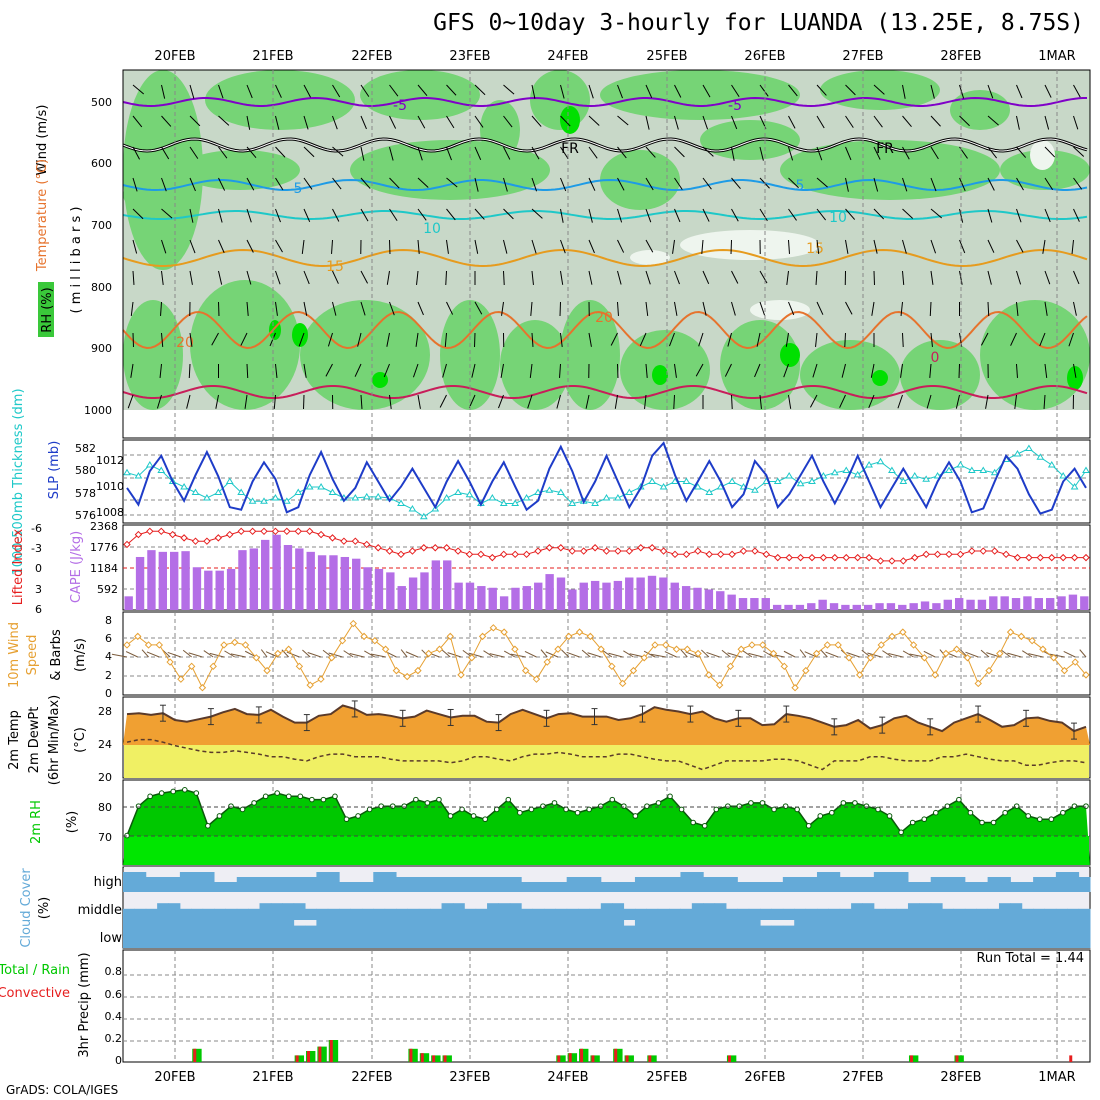 The height and width of the screenshot is (1100, 1100). Describe the element at coordinates (940, 375) in the screenshot. I see `rh-region` at that location.